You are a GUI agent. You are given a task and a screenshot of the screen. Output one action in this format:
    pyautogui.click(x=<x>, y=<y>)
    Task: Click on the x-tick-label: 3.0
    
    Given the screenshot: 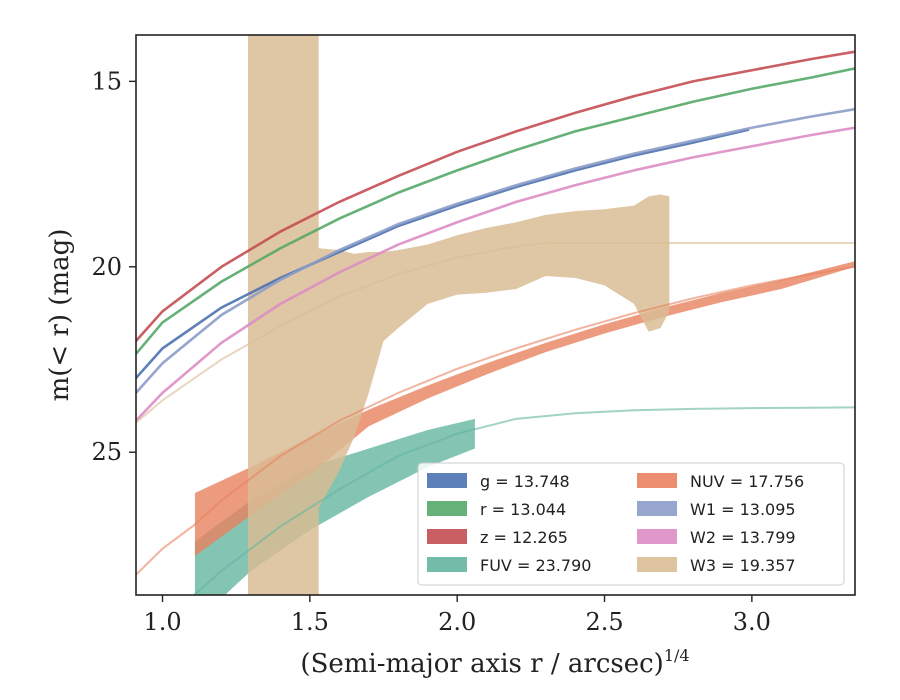 What is the action you would take?
    pyautogui.click(x=752, y=622)
    